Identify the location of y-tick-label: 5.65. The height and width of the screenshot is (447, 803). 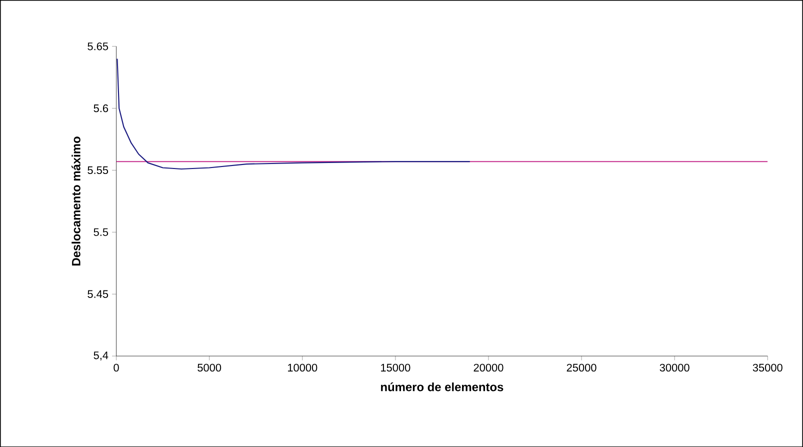
(98, 46).